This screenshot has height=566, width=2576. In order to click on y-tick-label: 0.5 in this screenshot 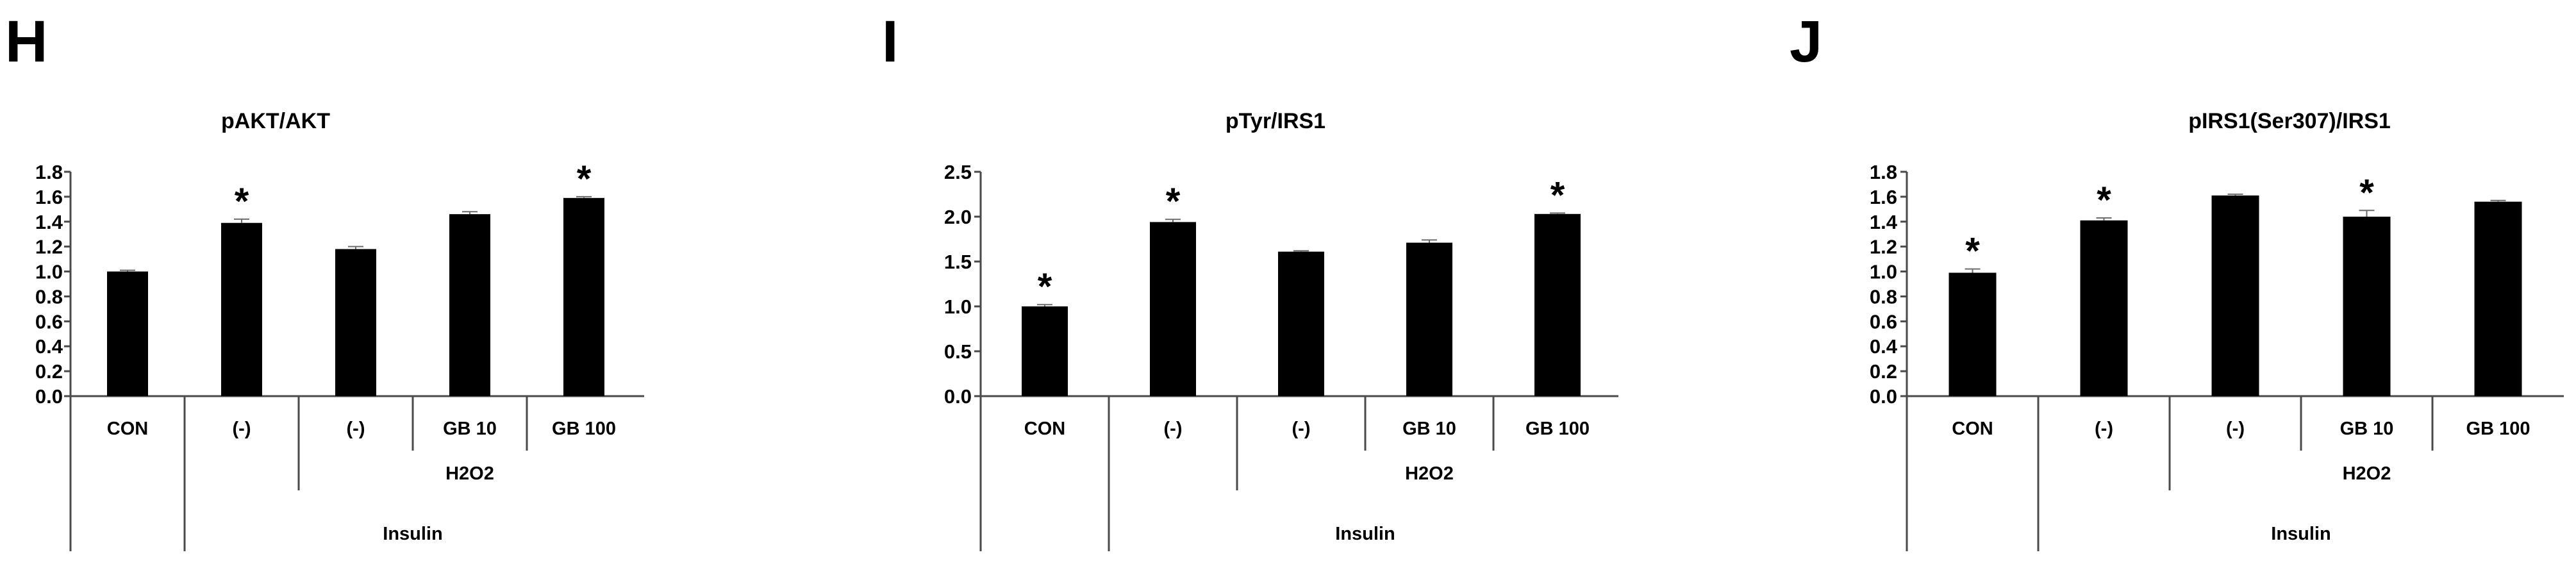, I will do `click(958, 352)`.